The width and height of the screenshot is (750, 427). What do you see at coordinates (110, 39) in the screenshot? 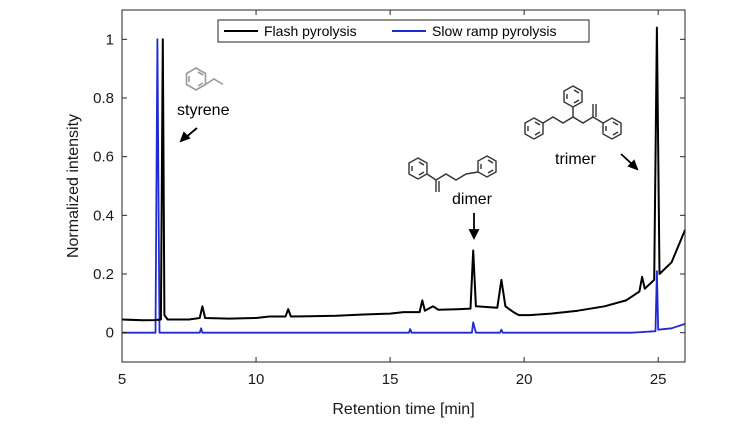
I see `y-tick-label: 1` at bounding box center [110, 39].